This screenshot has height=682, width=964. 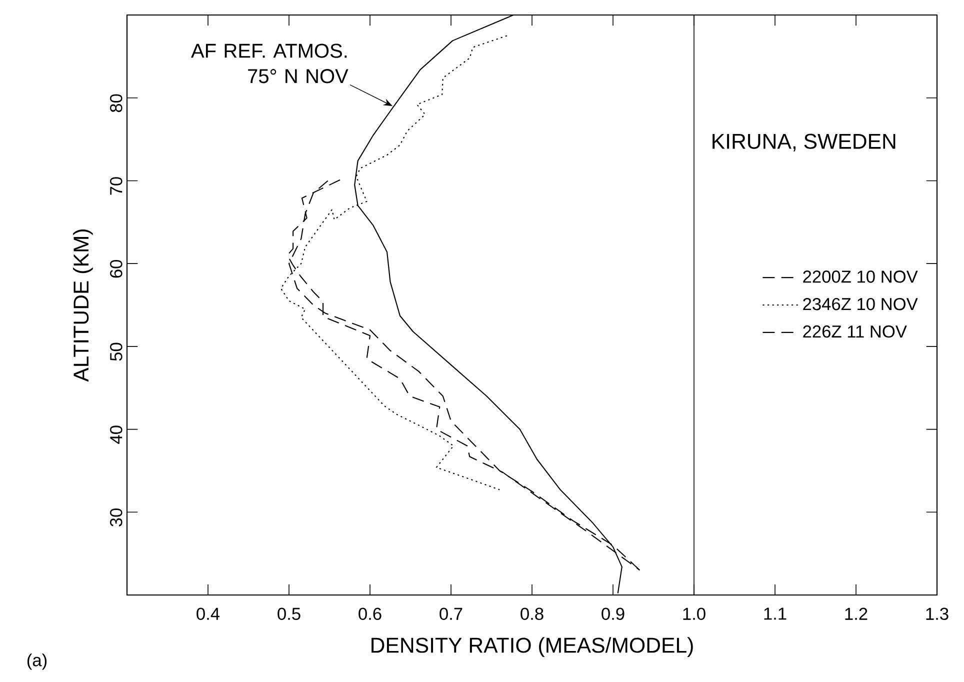 I want to click on y-tick-label: 70, so click(x=116, y=186).